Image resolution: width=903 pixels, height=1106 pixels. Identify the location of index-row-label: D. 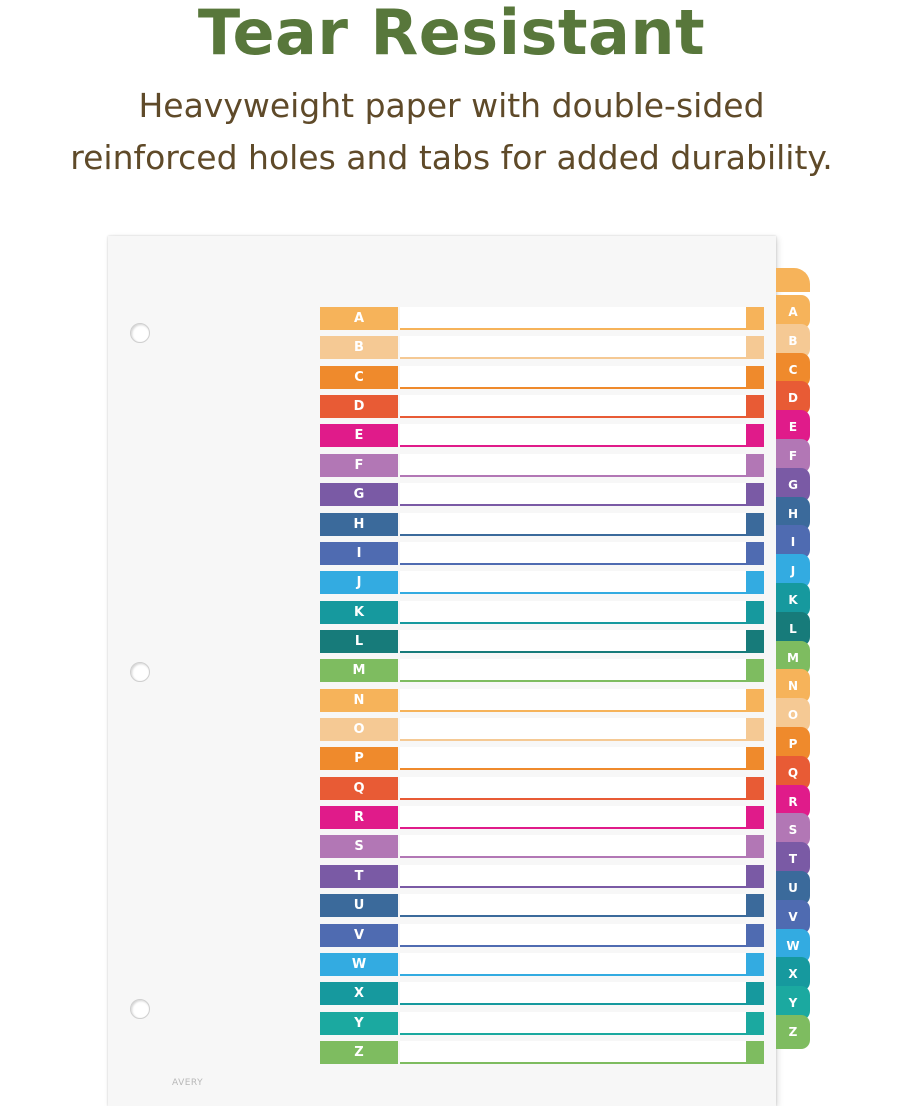
(359, 407).